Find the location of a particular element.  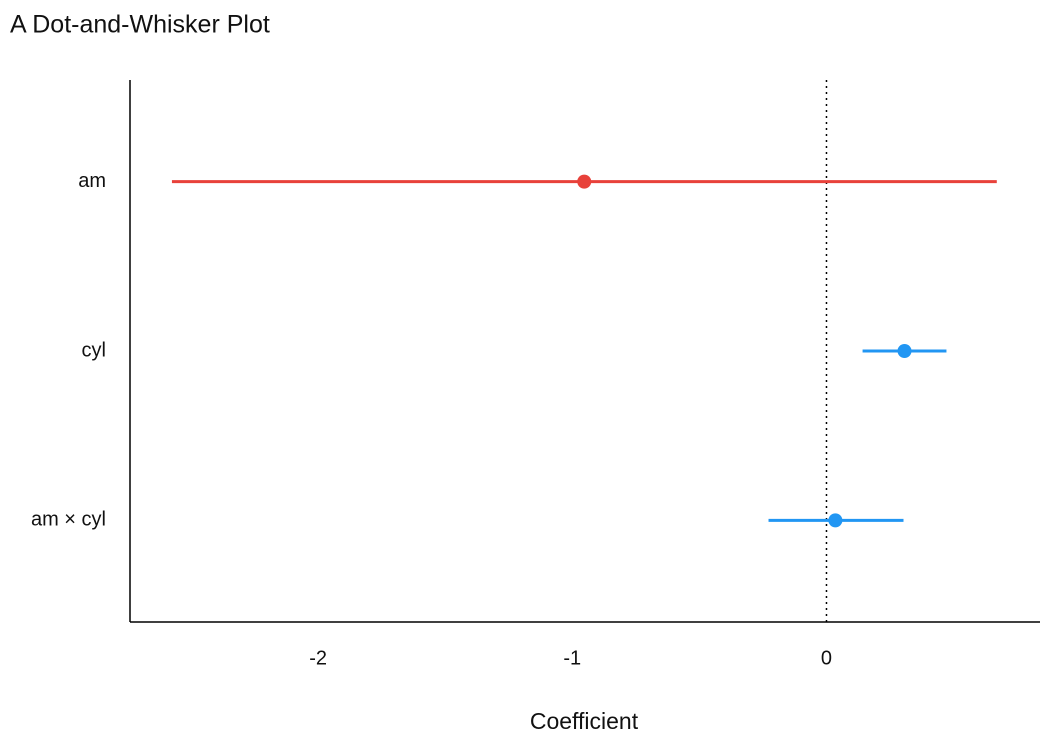

x-axis-label: Coefficient is located at coordinates (584, 721).